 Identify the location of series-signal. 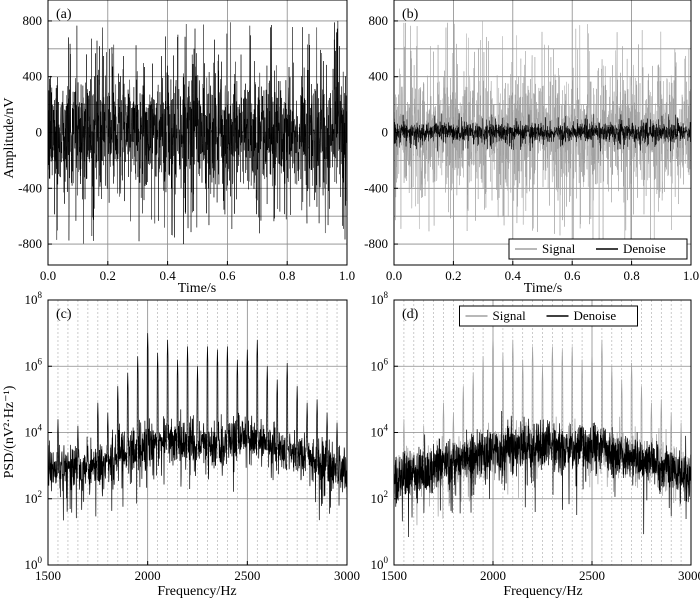
(542, 429).